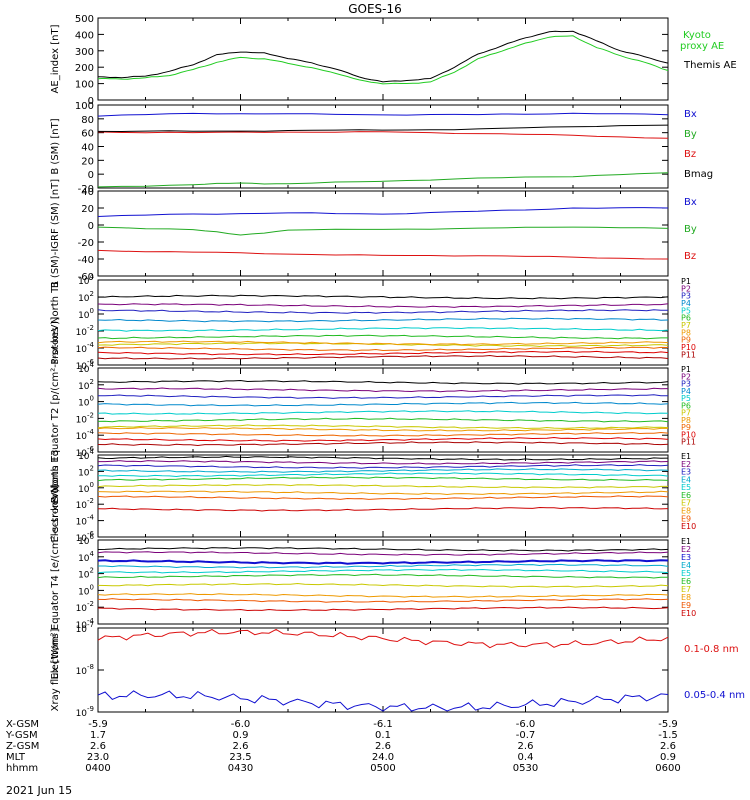  What do you see at coordinates (22, 724) in the screenshot?
I see `xaxis-row-label-0: X-GSM` at bounding box center [22, 724].